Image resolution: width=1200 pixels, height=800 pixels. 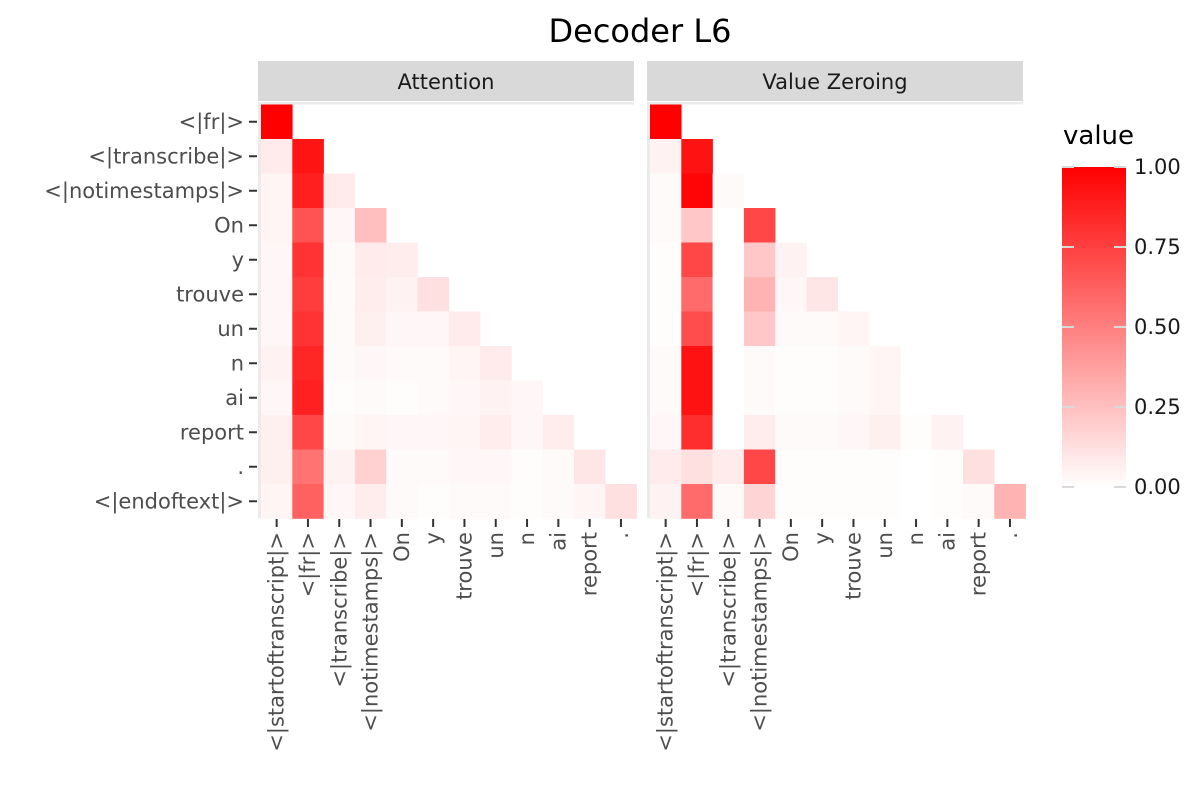 What do you see at coordinates (621, 535) in the screenshot?
I see `x-tick-label: .` at bounding box center [621, 535].